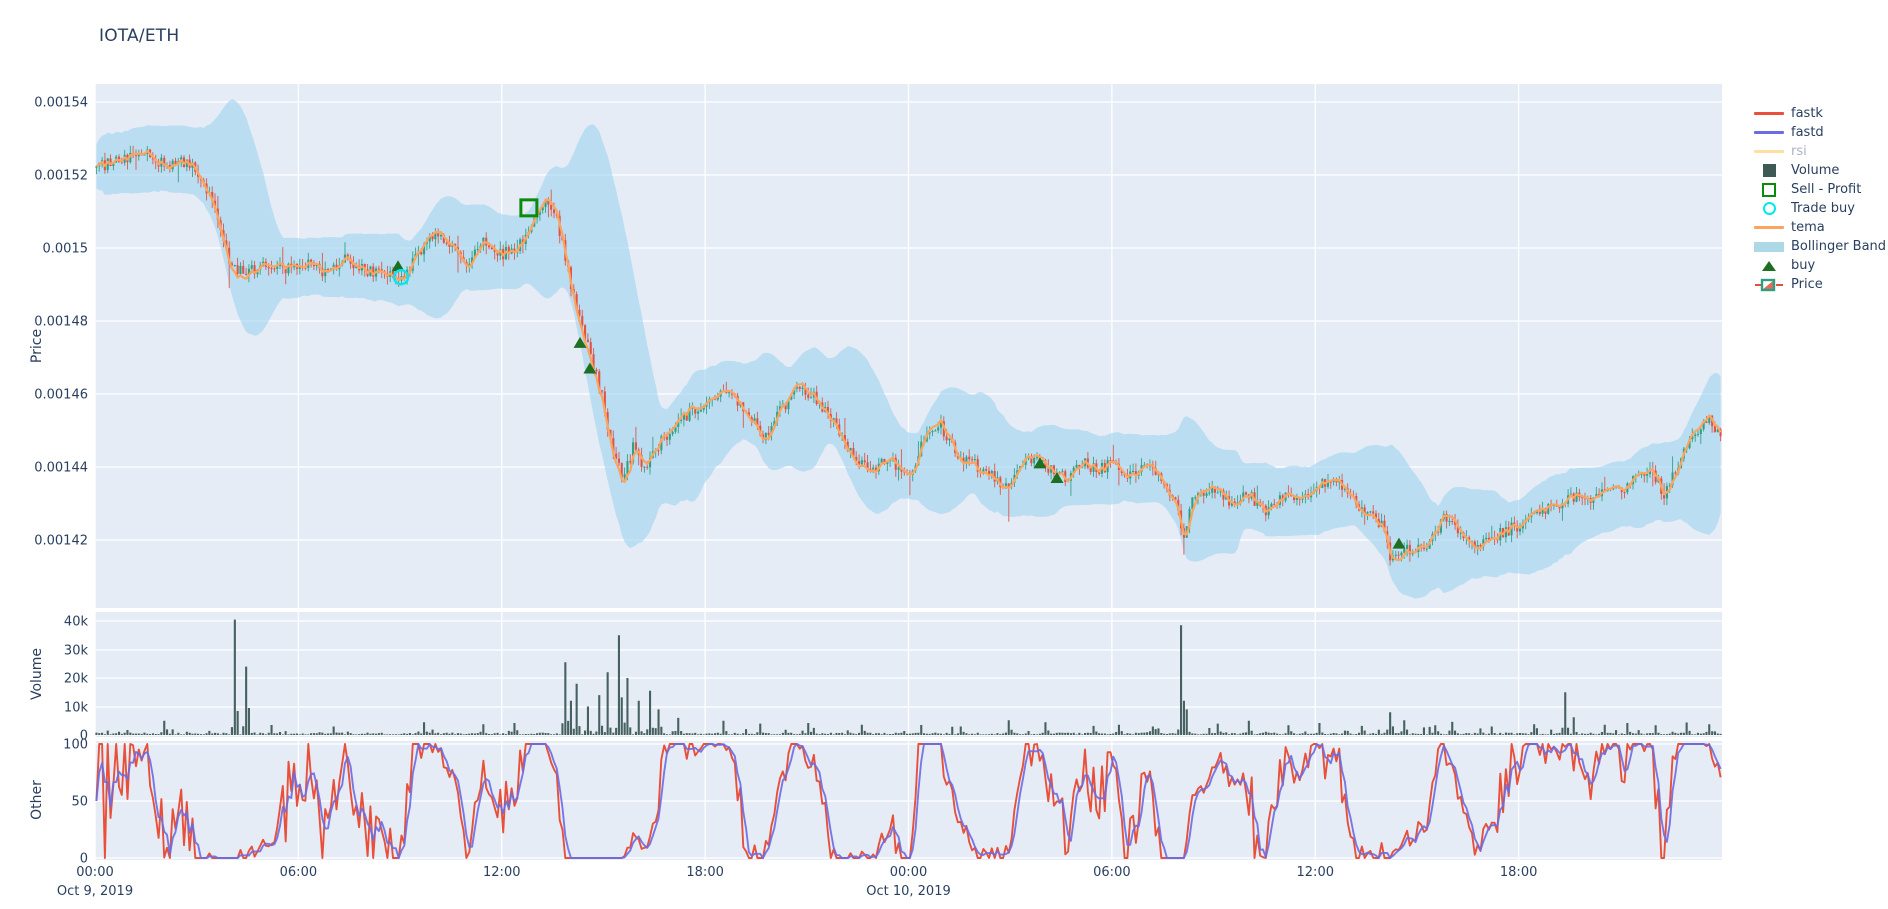  I want to click on other-tick-label: 0, so click(84, 859).